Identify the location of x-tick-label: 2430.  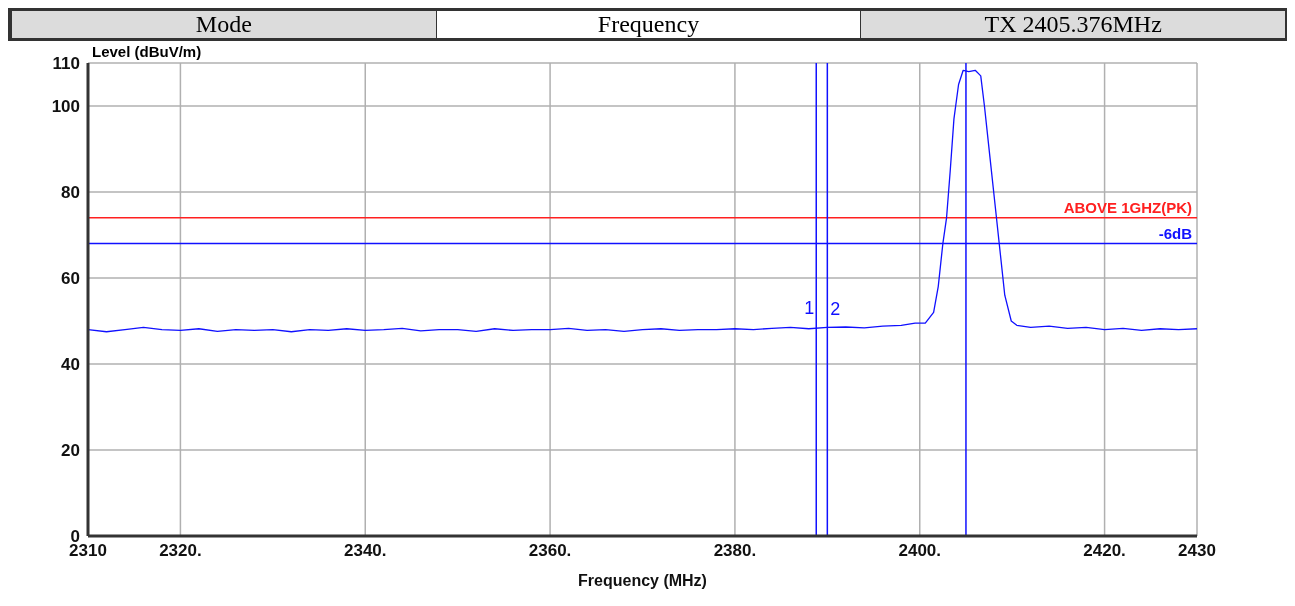
(1197, 551).